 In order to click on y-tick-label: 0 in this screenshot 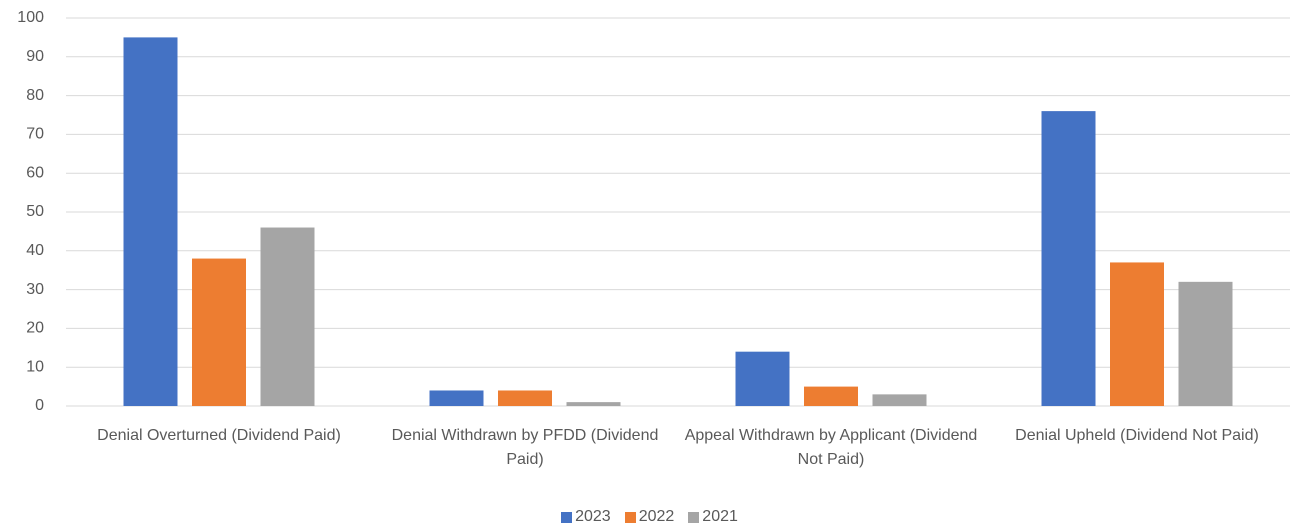, I will do `click(39, 405)`.